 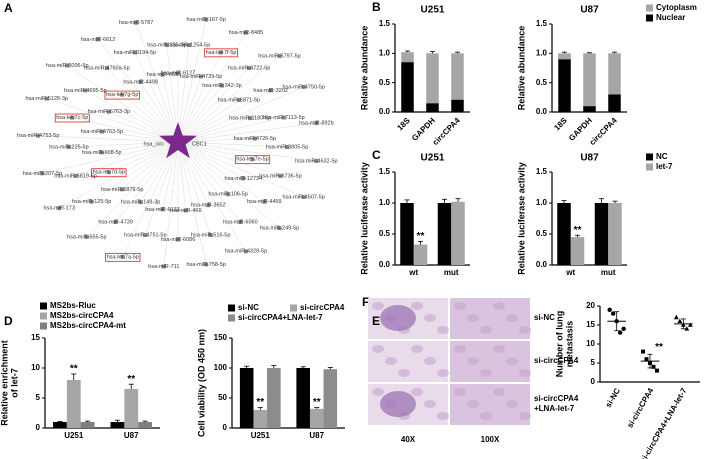 I want to click on node-label: hsa-let-7c-5p, so click(x=72, y=118).